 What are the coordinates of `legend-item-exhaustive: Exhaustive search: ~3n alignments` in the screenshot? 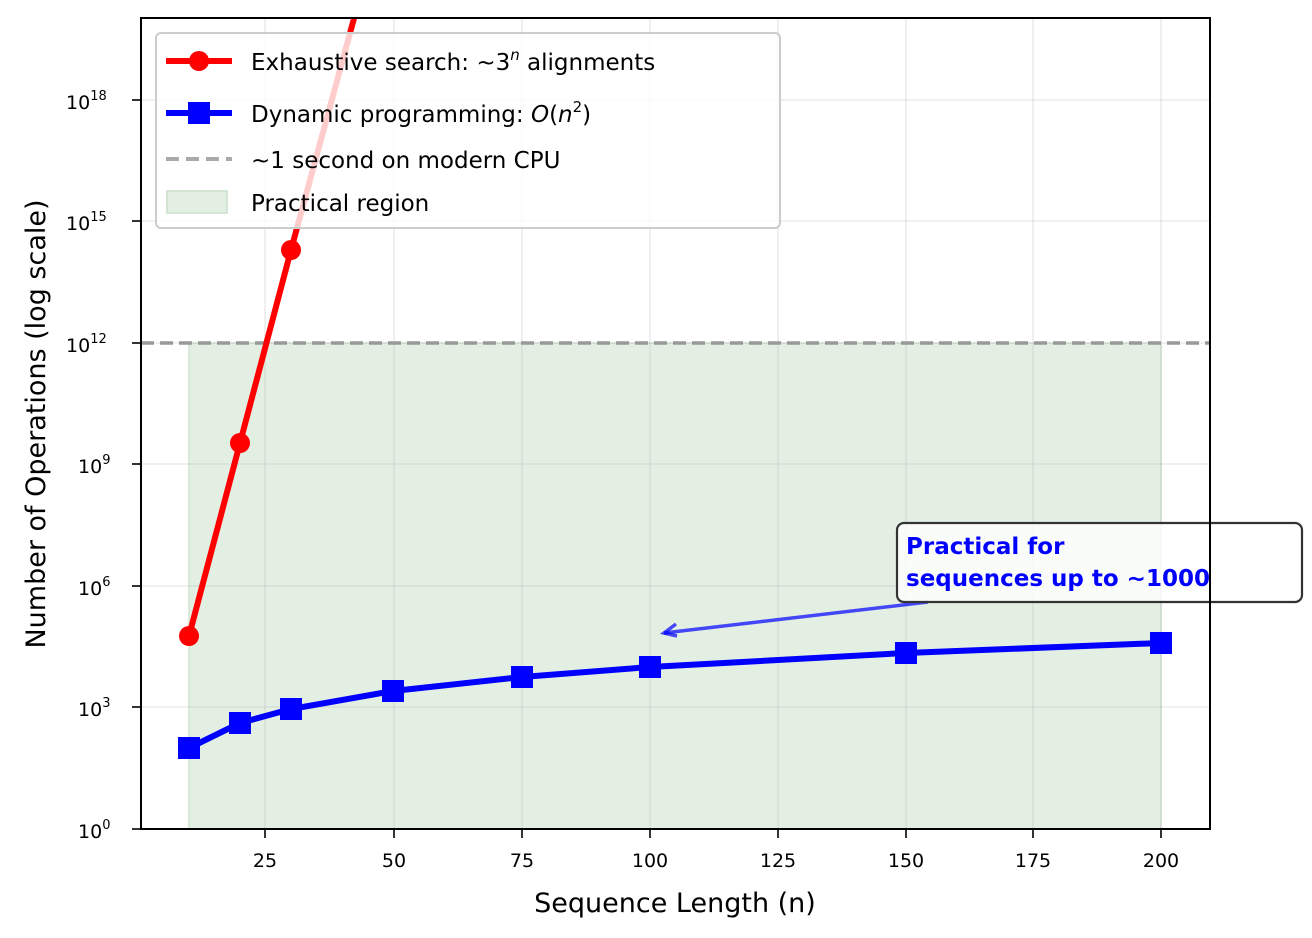 It's located at (410, 61).